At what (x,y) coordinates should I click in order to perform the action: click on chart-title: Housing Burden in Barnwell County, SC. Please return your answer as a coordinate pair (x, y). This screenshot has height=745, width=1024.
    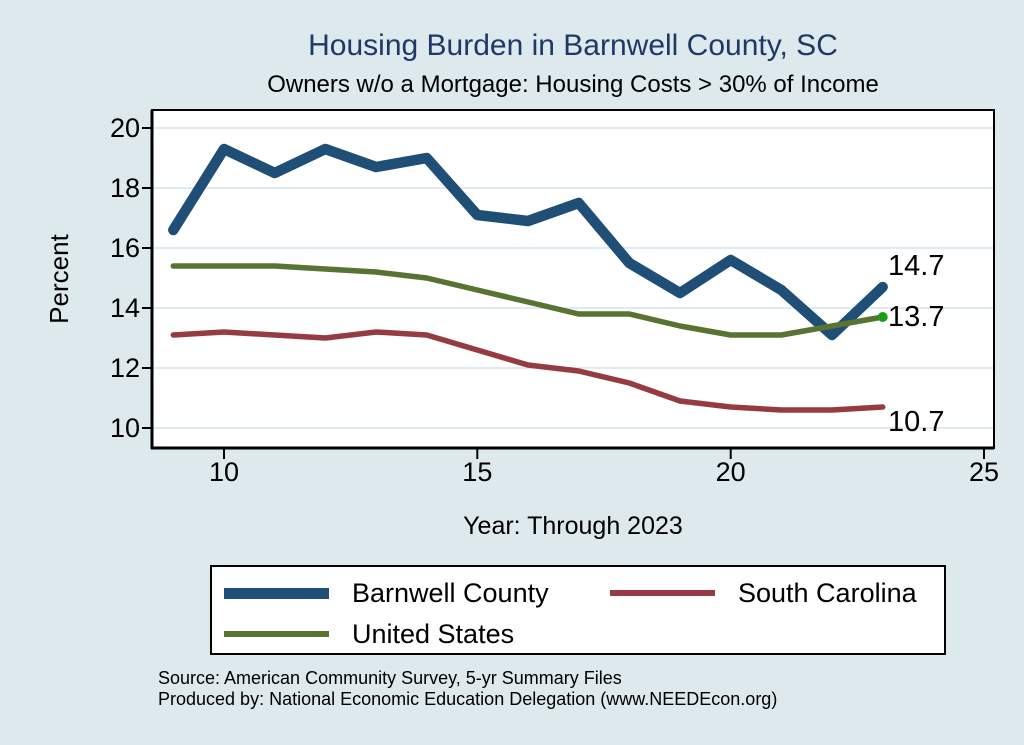
    Looking at the image, I should click on (573, 45).